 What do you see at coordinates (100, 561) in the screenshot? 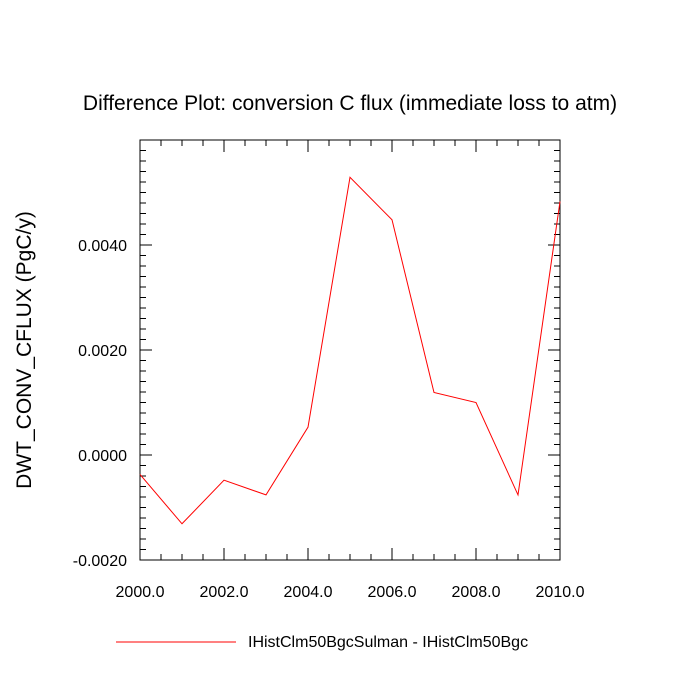
I see `y-tick-label: -0.0020` at bounding box center [100, 561].